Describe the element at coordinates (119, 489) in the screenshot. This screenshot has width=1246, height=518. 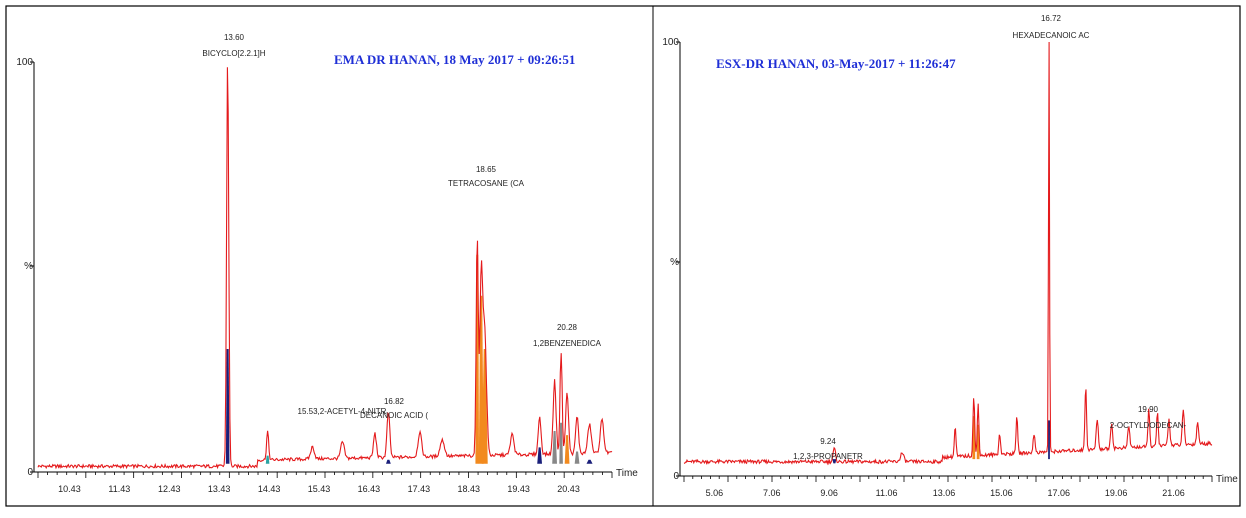
I see `x-tick-label: 11.43` at that location.